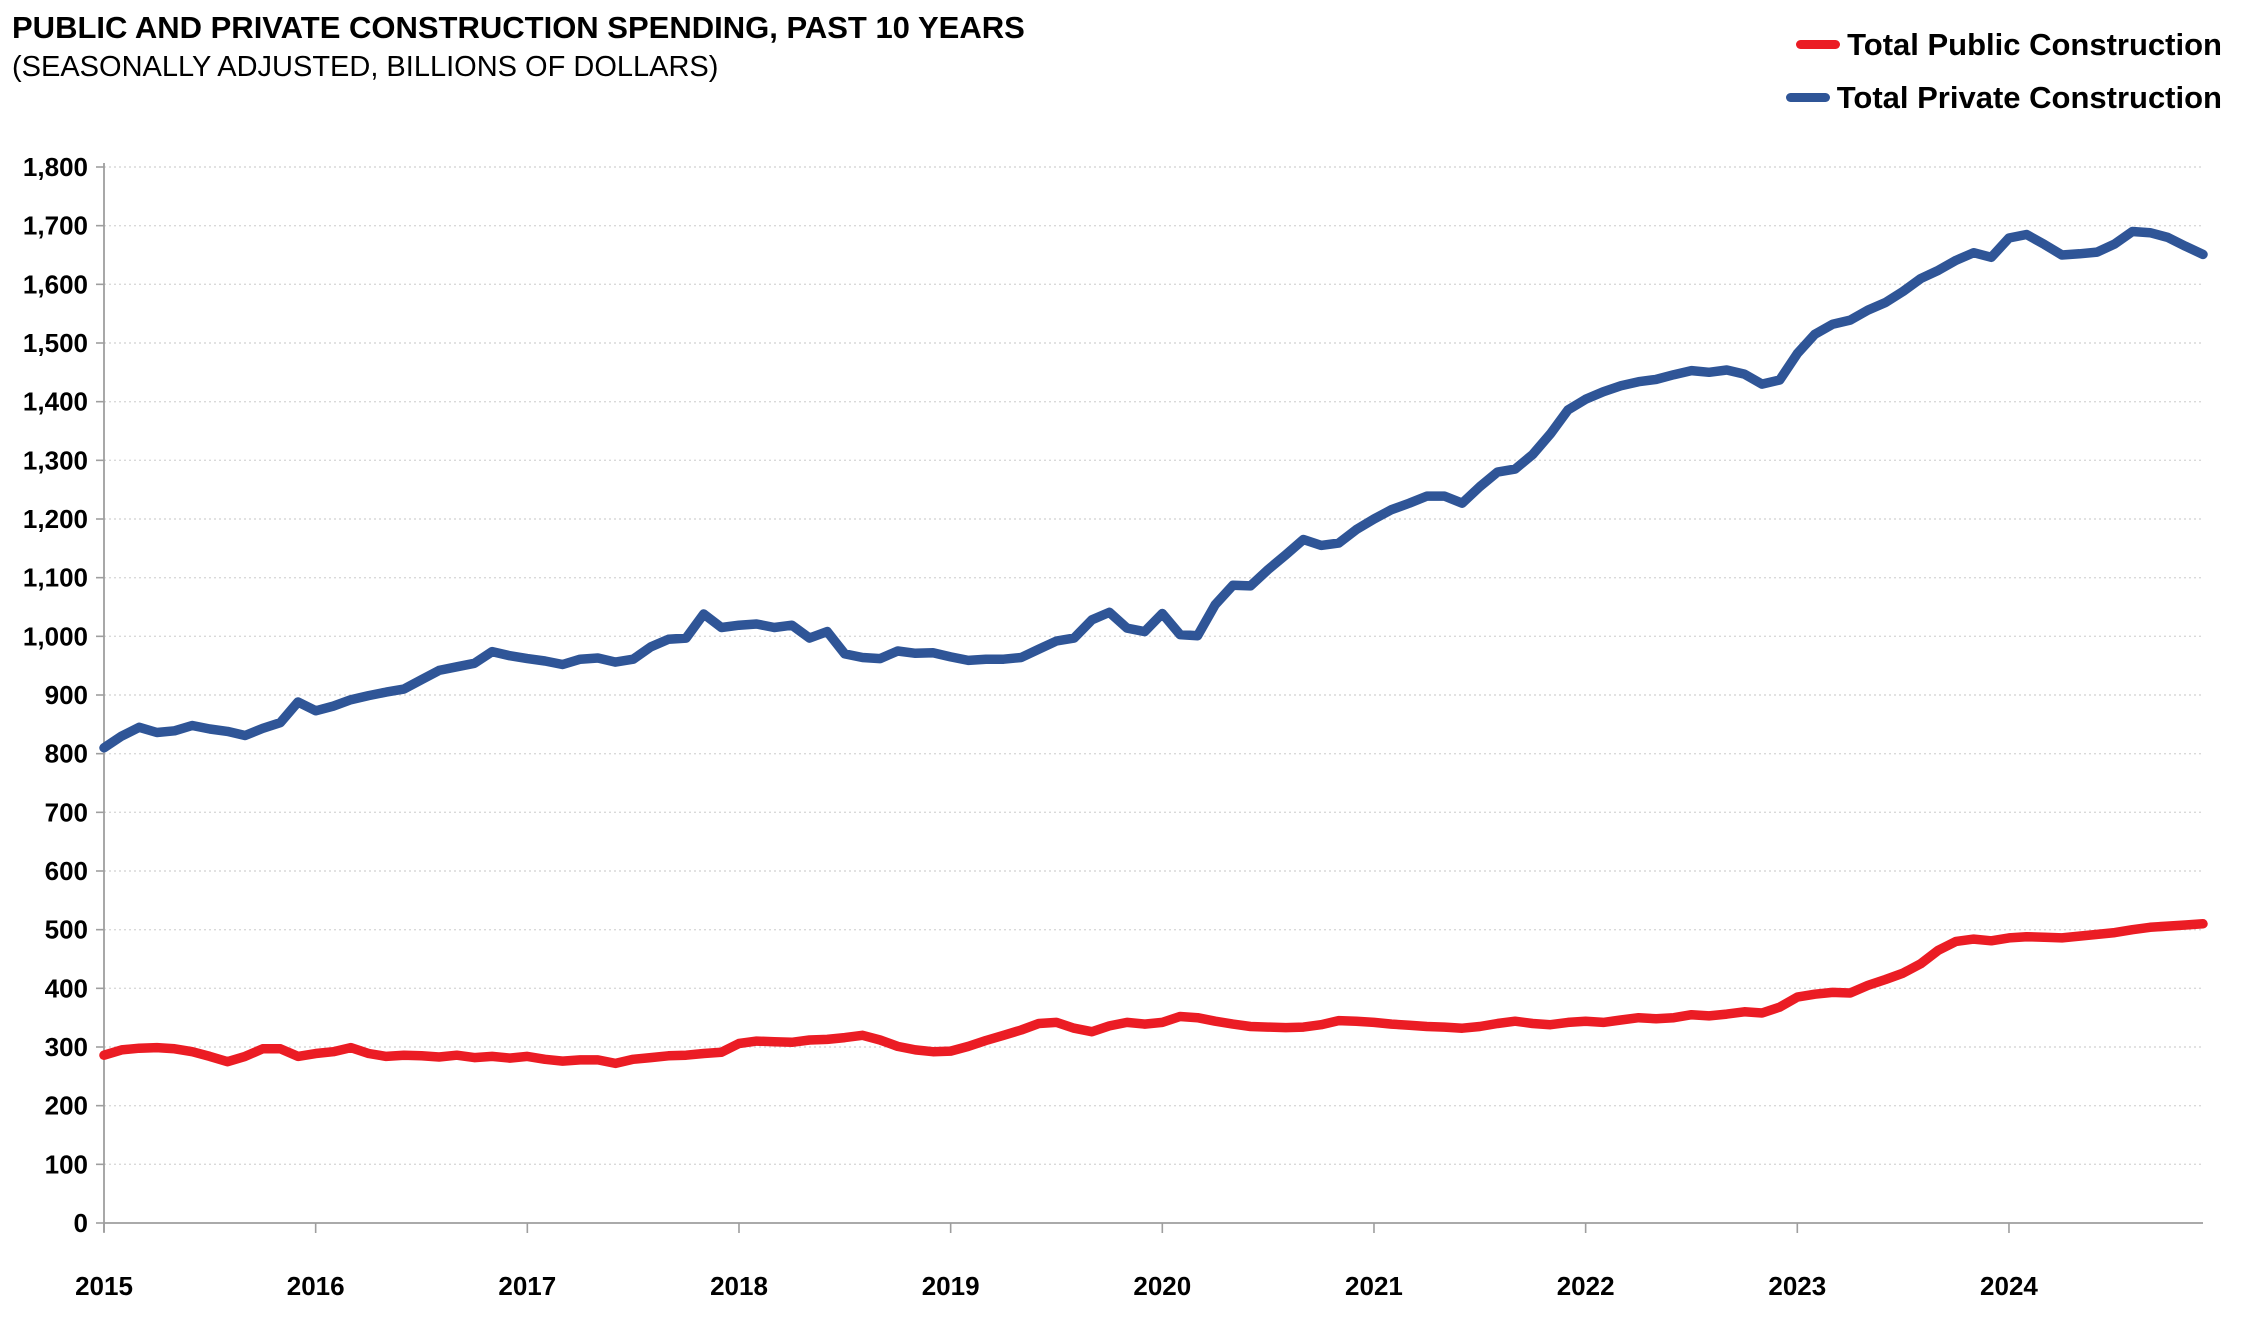  I want to click on y-axis-tick-label: 800, so click(66, 754).